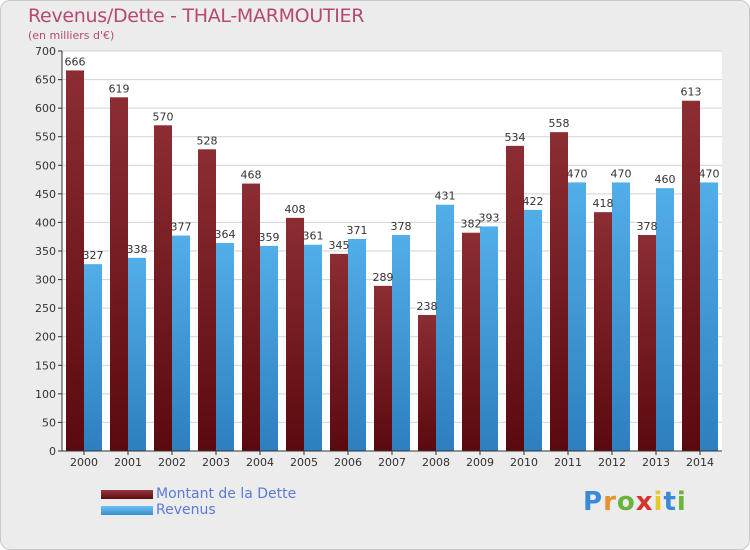  Describe the element at coordinates (71, 35) in the screenshot. I see `chart-subtitle: (en milliers d'€)` at that location.